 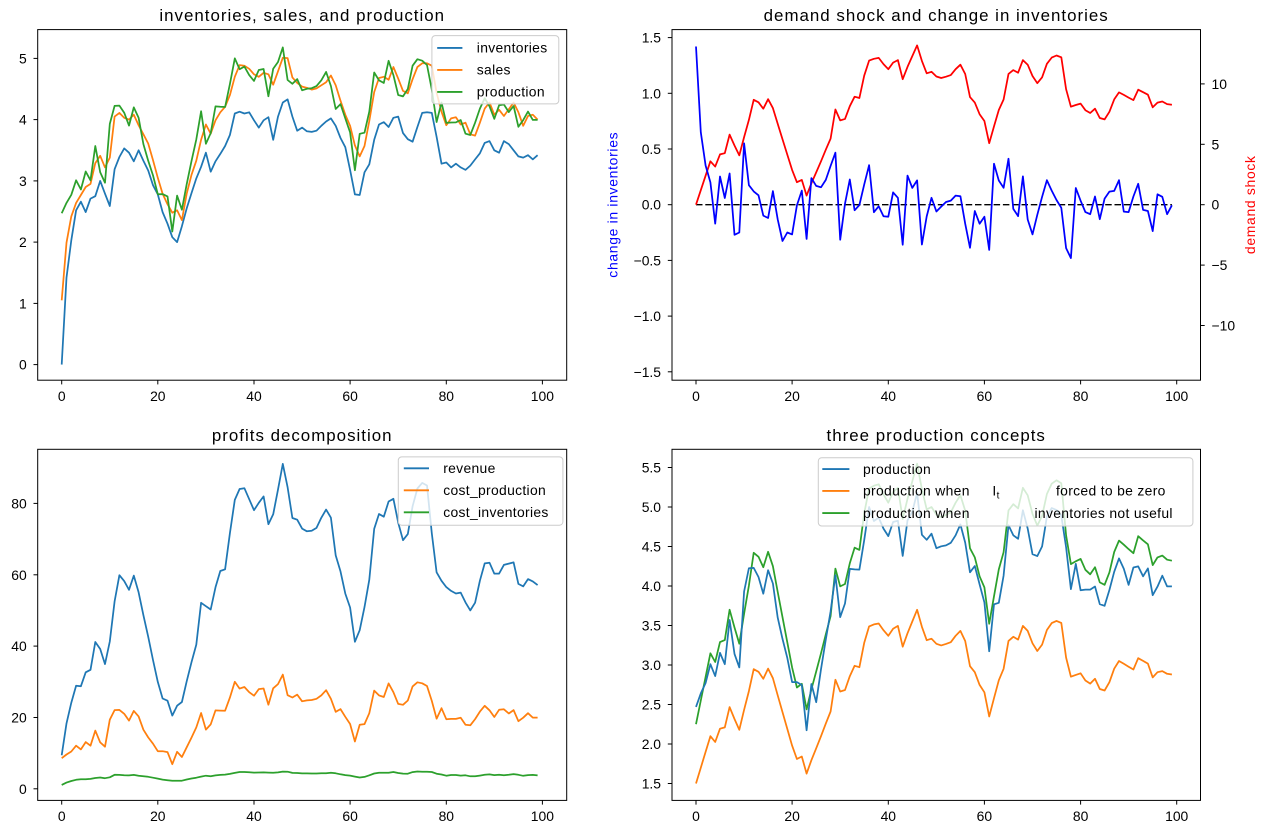 I want to click on svg-text: 4.5, so click(x=652, y=547).